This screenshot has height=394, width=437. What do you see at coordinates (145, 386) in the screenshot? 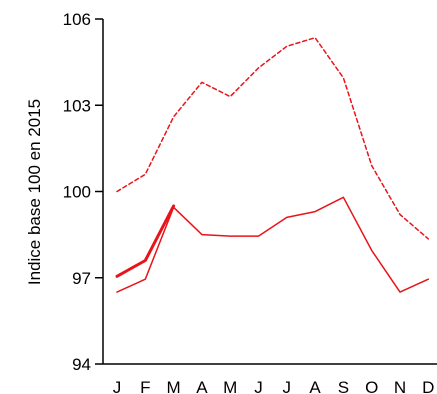
I see `x-tick-label: F` at bounding box center [145, 386].